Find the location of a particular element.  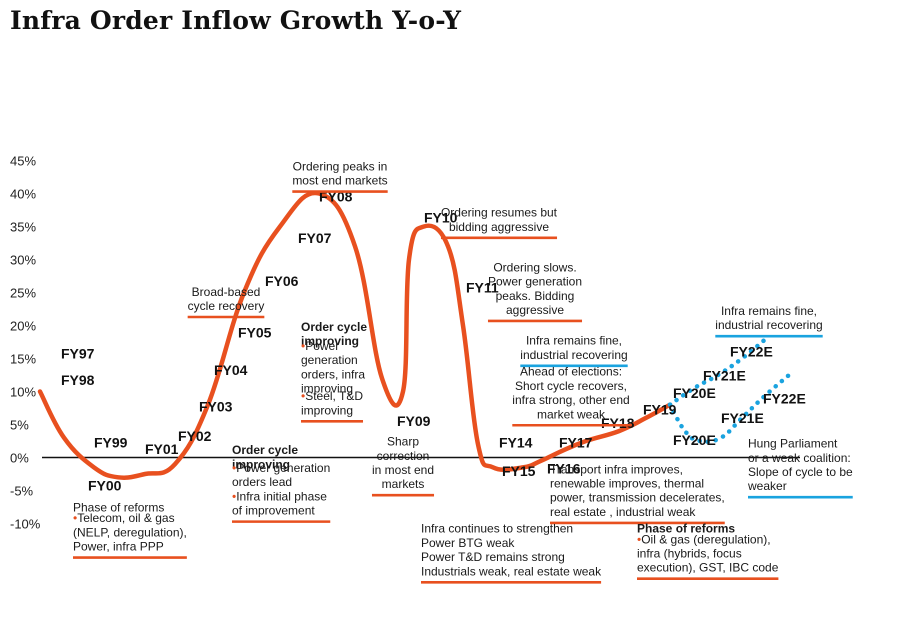

annotation-line: Hung Parliament is located at coordinates (793, 444).